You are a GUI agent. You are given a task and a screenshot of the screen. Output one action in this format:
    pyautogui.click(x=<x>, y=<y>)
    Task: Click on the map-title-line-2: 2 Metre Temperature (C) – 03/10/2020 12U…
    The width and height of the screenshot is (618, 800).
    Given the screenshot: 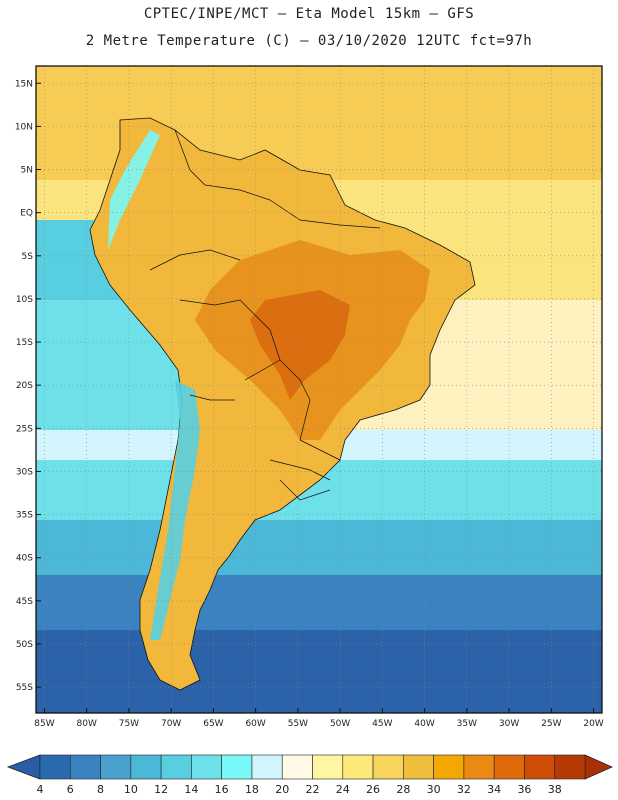 What is the action you would take?
    pyautogui.click(x=309, y=41)
    